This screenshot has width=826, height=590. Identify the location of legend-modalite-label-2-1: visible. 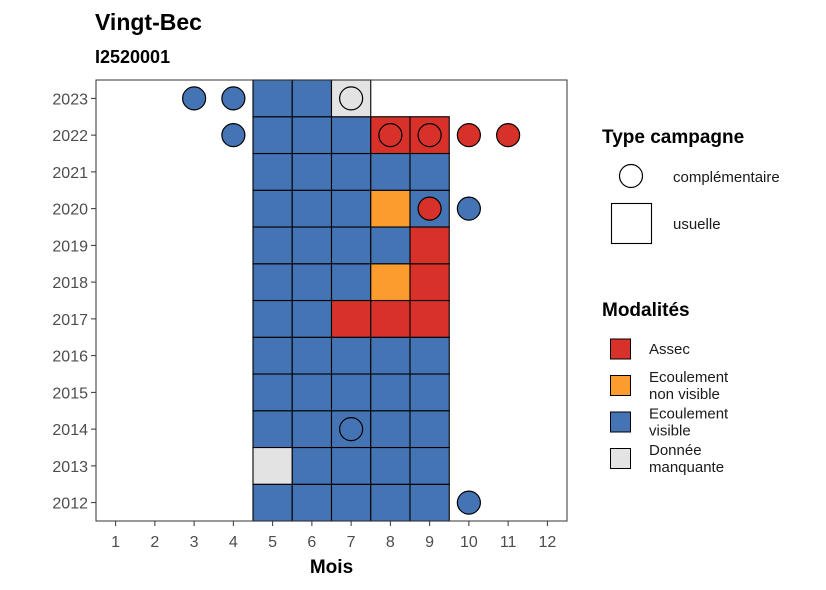
(670, 431).